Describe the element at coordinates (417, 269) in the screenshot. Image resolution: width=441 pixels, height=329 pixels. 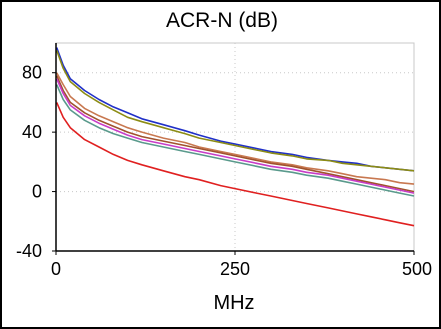
I see `x-tick-label-2: 500` at that location.